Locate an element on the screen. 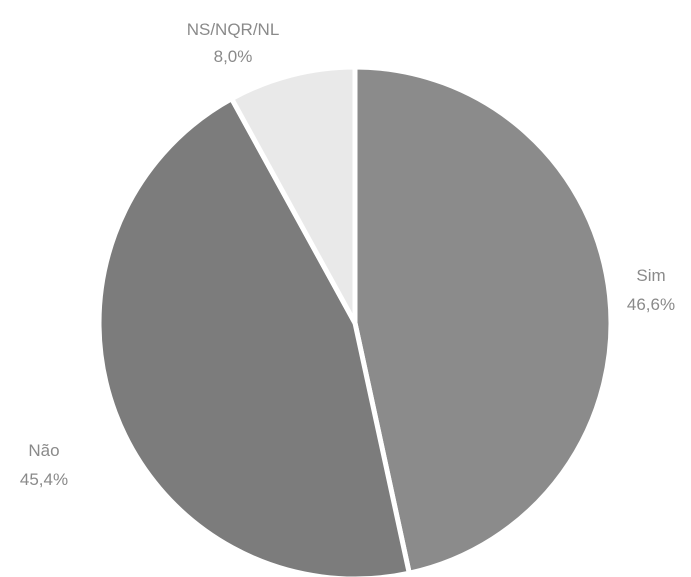 The width and height of the screenshot is (691, 577). slice-label-nao-name: Não is located at coordinates (43, 450).